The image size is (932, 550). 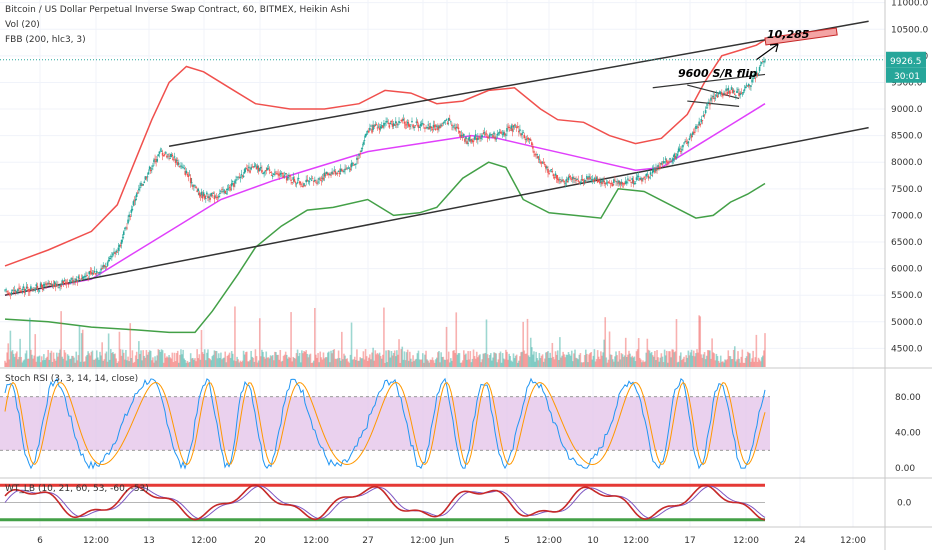 What do you see at coordinates (800, 541) in the screenshot?
I see `x-tick-label: 24` at bounding box center [800, 541].